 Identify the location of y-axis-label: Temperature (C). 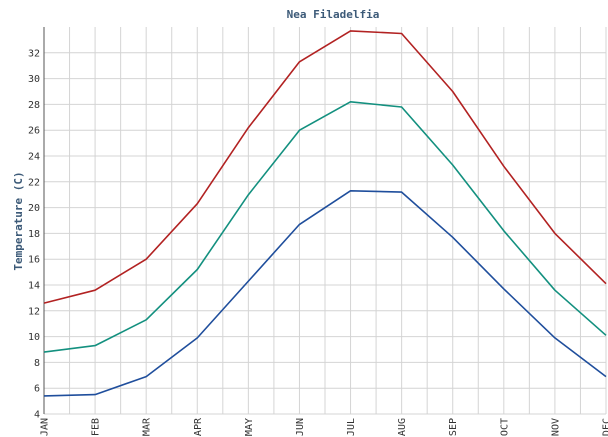
(18, 220).